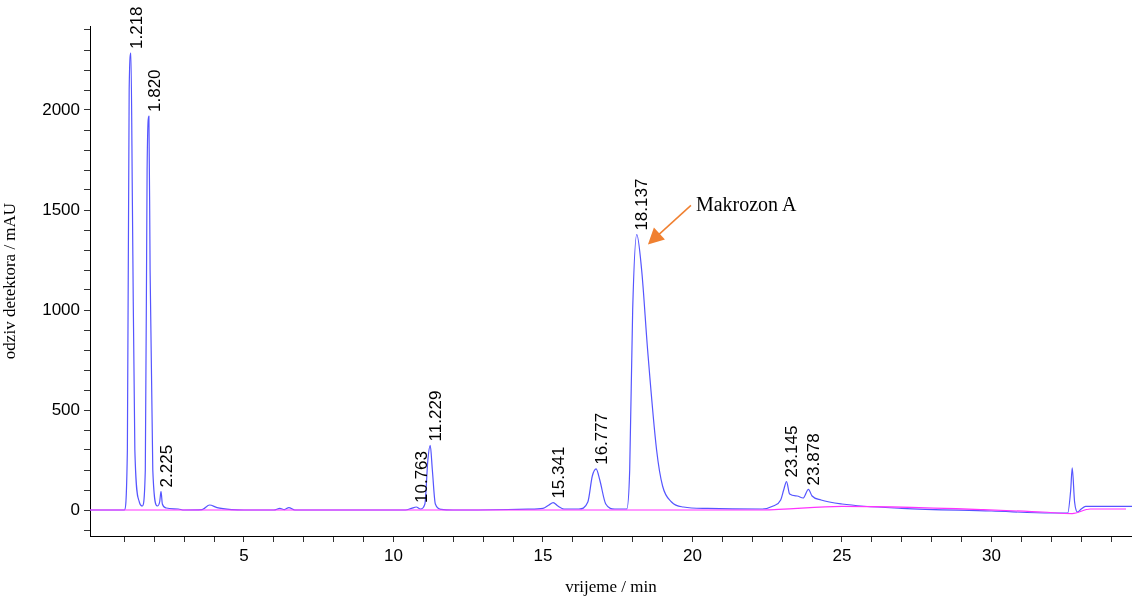 The image size is (1132, 598). I want to click on x-tick-label: 15, so click(543, 555).